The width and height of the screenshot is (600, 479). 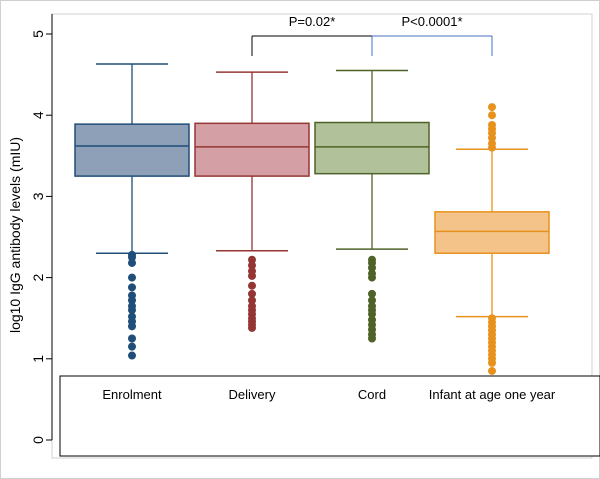 I want to click on y-tick-label: 5, so click(x=38, y=34).